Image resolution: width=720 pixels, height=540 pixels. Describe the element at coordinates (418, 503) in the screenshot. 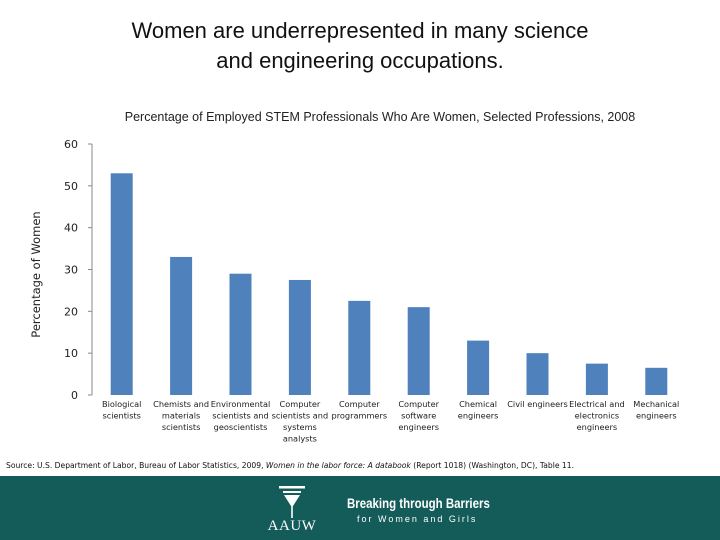

I see `tagline-heading: Breaking through Barriers` at that location.